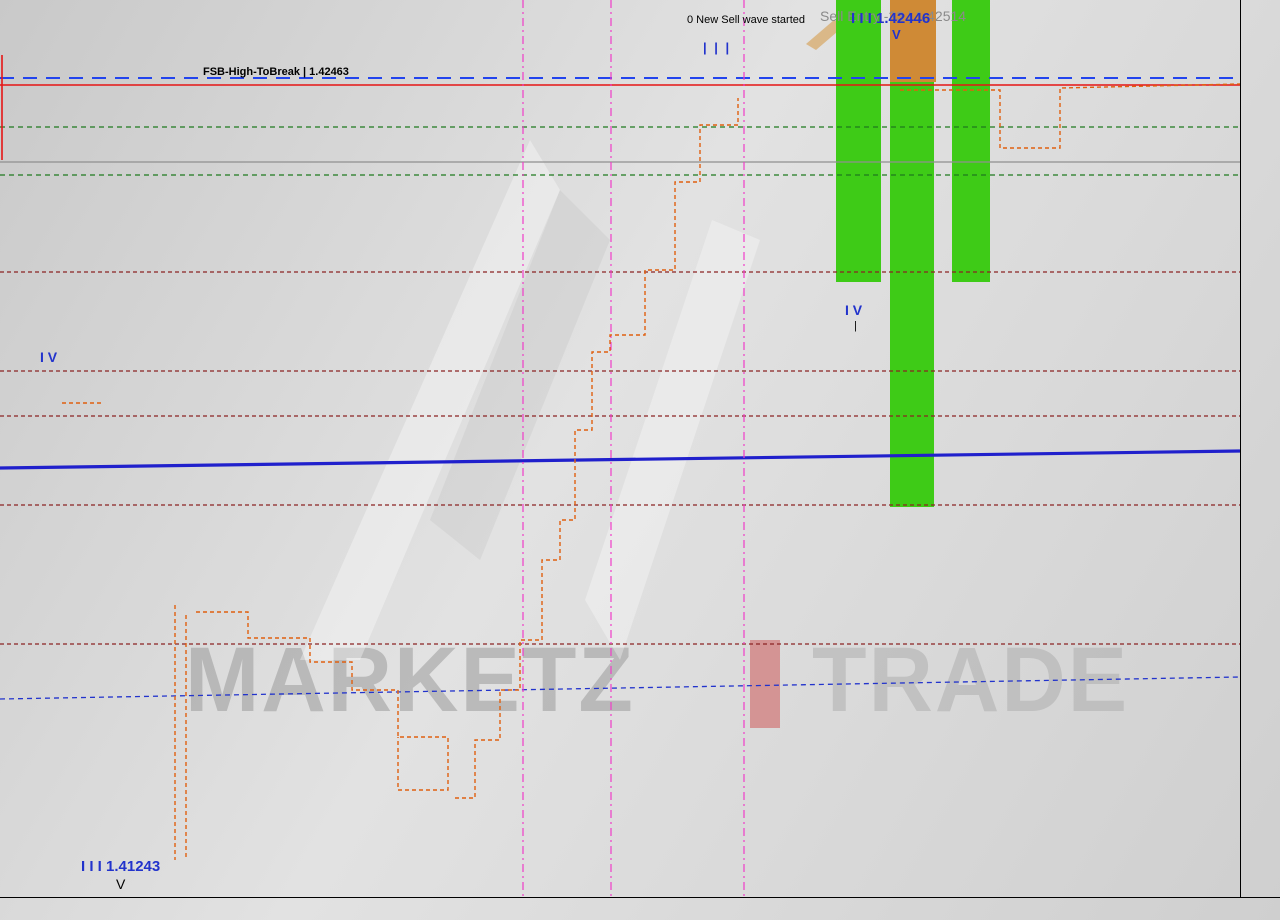 This screenshot has width=1280, height=920. Describe the element at coordinates (640, 908) in the screenshot. I see `time-axis` at that location.